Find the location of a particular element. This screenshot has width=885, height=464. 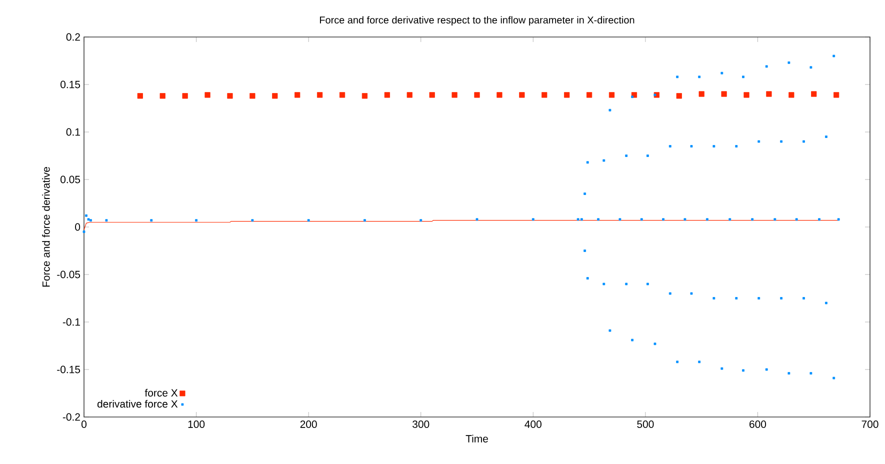

y-tick-label: -0.05 is located at coordinates (68, 274).